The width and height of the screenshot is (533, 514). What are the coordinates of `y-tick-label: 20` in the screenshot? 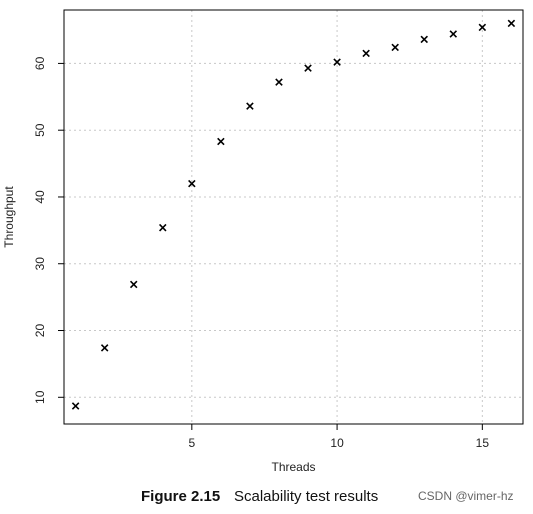 It's located at (40, 331).